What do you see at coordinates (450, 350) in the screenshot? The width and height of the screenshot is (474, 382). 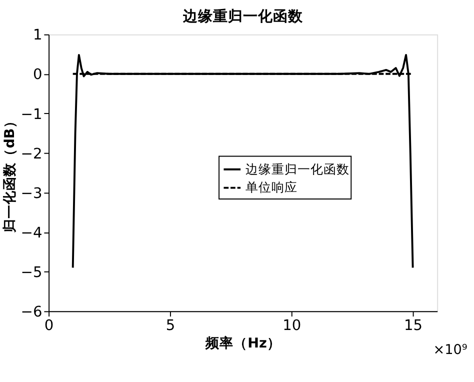 I see `text: ×10⁹` at bounding box center [450, 350].